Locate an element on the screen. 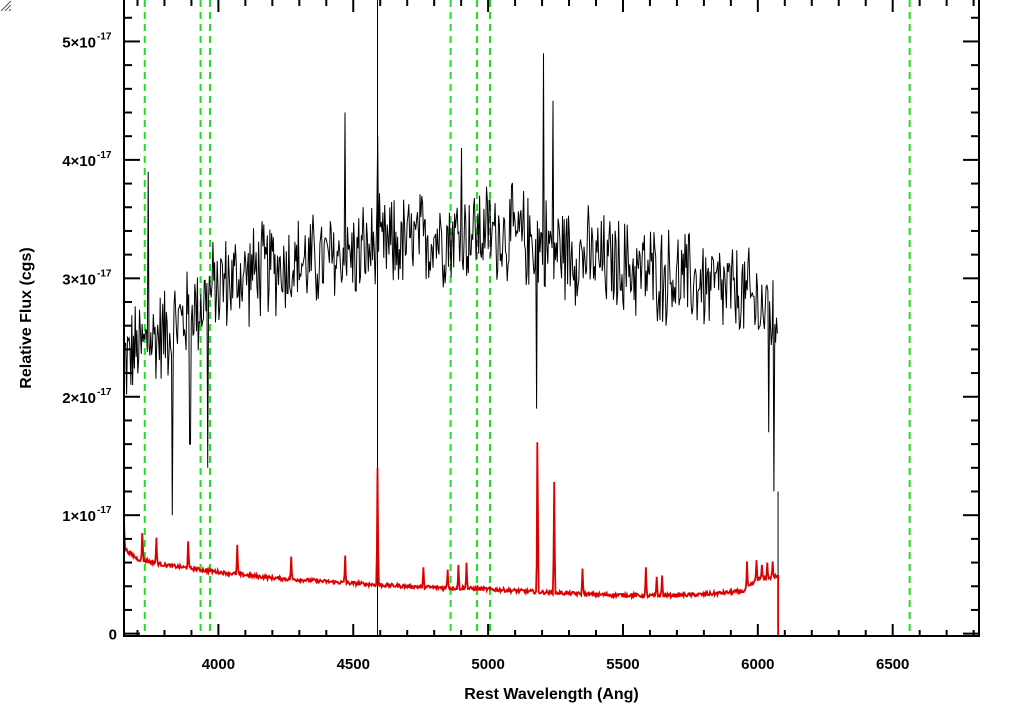 The width and height of the screenshot is (1020, 706). y-tick-labels: 01×10 -172×10 -173×10 -174×10 -175×10 -17 is located at coordinates (89, 337).